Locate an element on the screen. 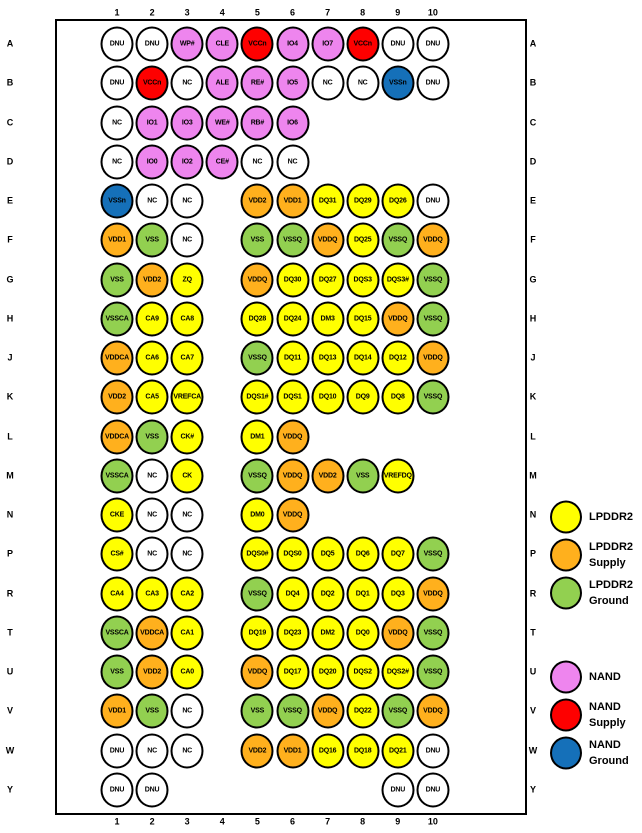 Image resolution: width=642 pixels, height=833 pixels. ball-E2: NC is located at coordinates (152, 201).